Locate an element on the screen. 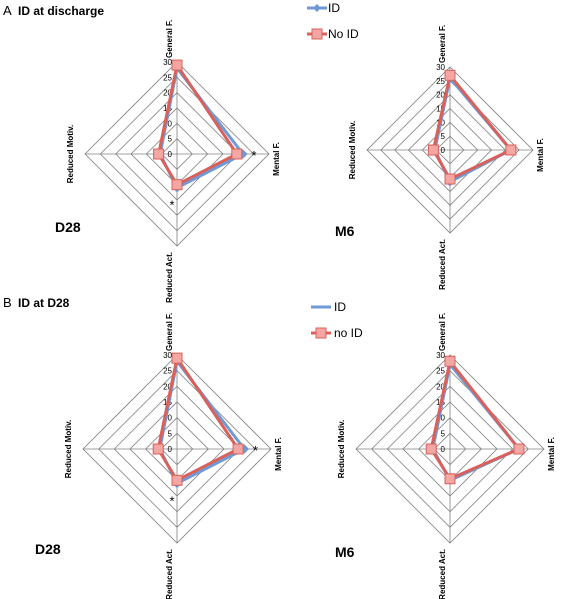 This screenshot has height=599, width=567. legend-b-noid-marker is located at coordinates (321, 333).